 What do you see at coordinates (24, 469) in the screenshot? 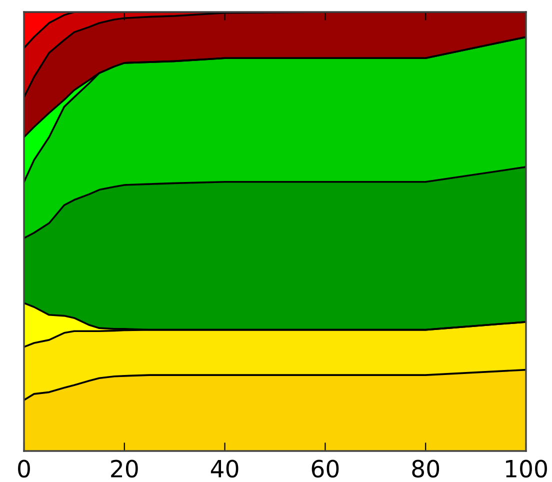
I see `x-tick-label: 0` at bounding box center [24, 469].